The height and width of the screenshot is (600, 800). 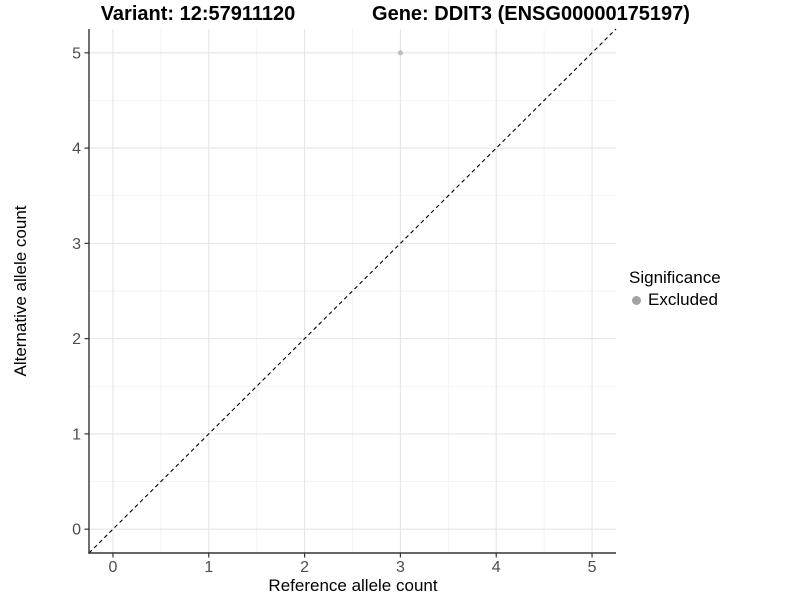 I want to click on y-tick-label: 0, so click(x=76, y=530).